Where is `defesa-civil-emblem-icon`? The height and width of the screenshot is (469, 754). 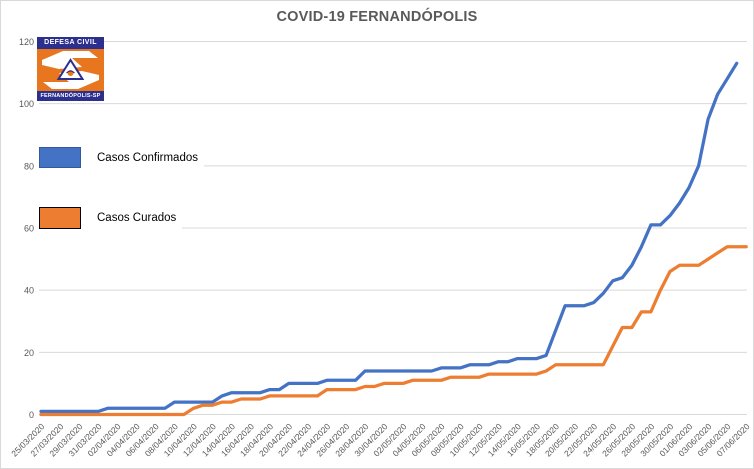
defesa-civil-emblem-icon is located at coordinates (70, 70).